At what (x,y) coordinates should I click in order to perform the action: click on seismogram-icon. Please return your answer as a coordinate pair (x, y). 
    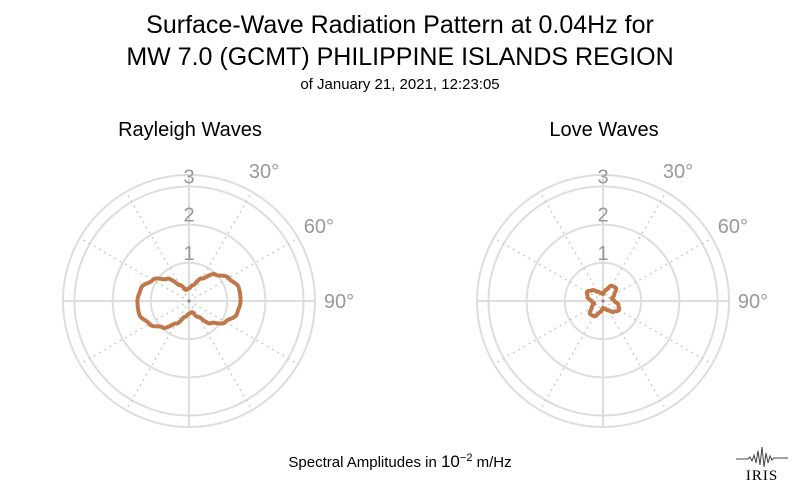
    Looking at the image, I should click on (762, 457).